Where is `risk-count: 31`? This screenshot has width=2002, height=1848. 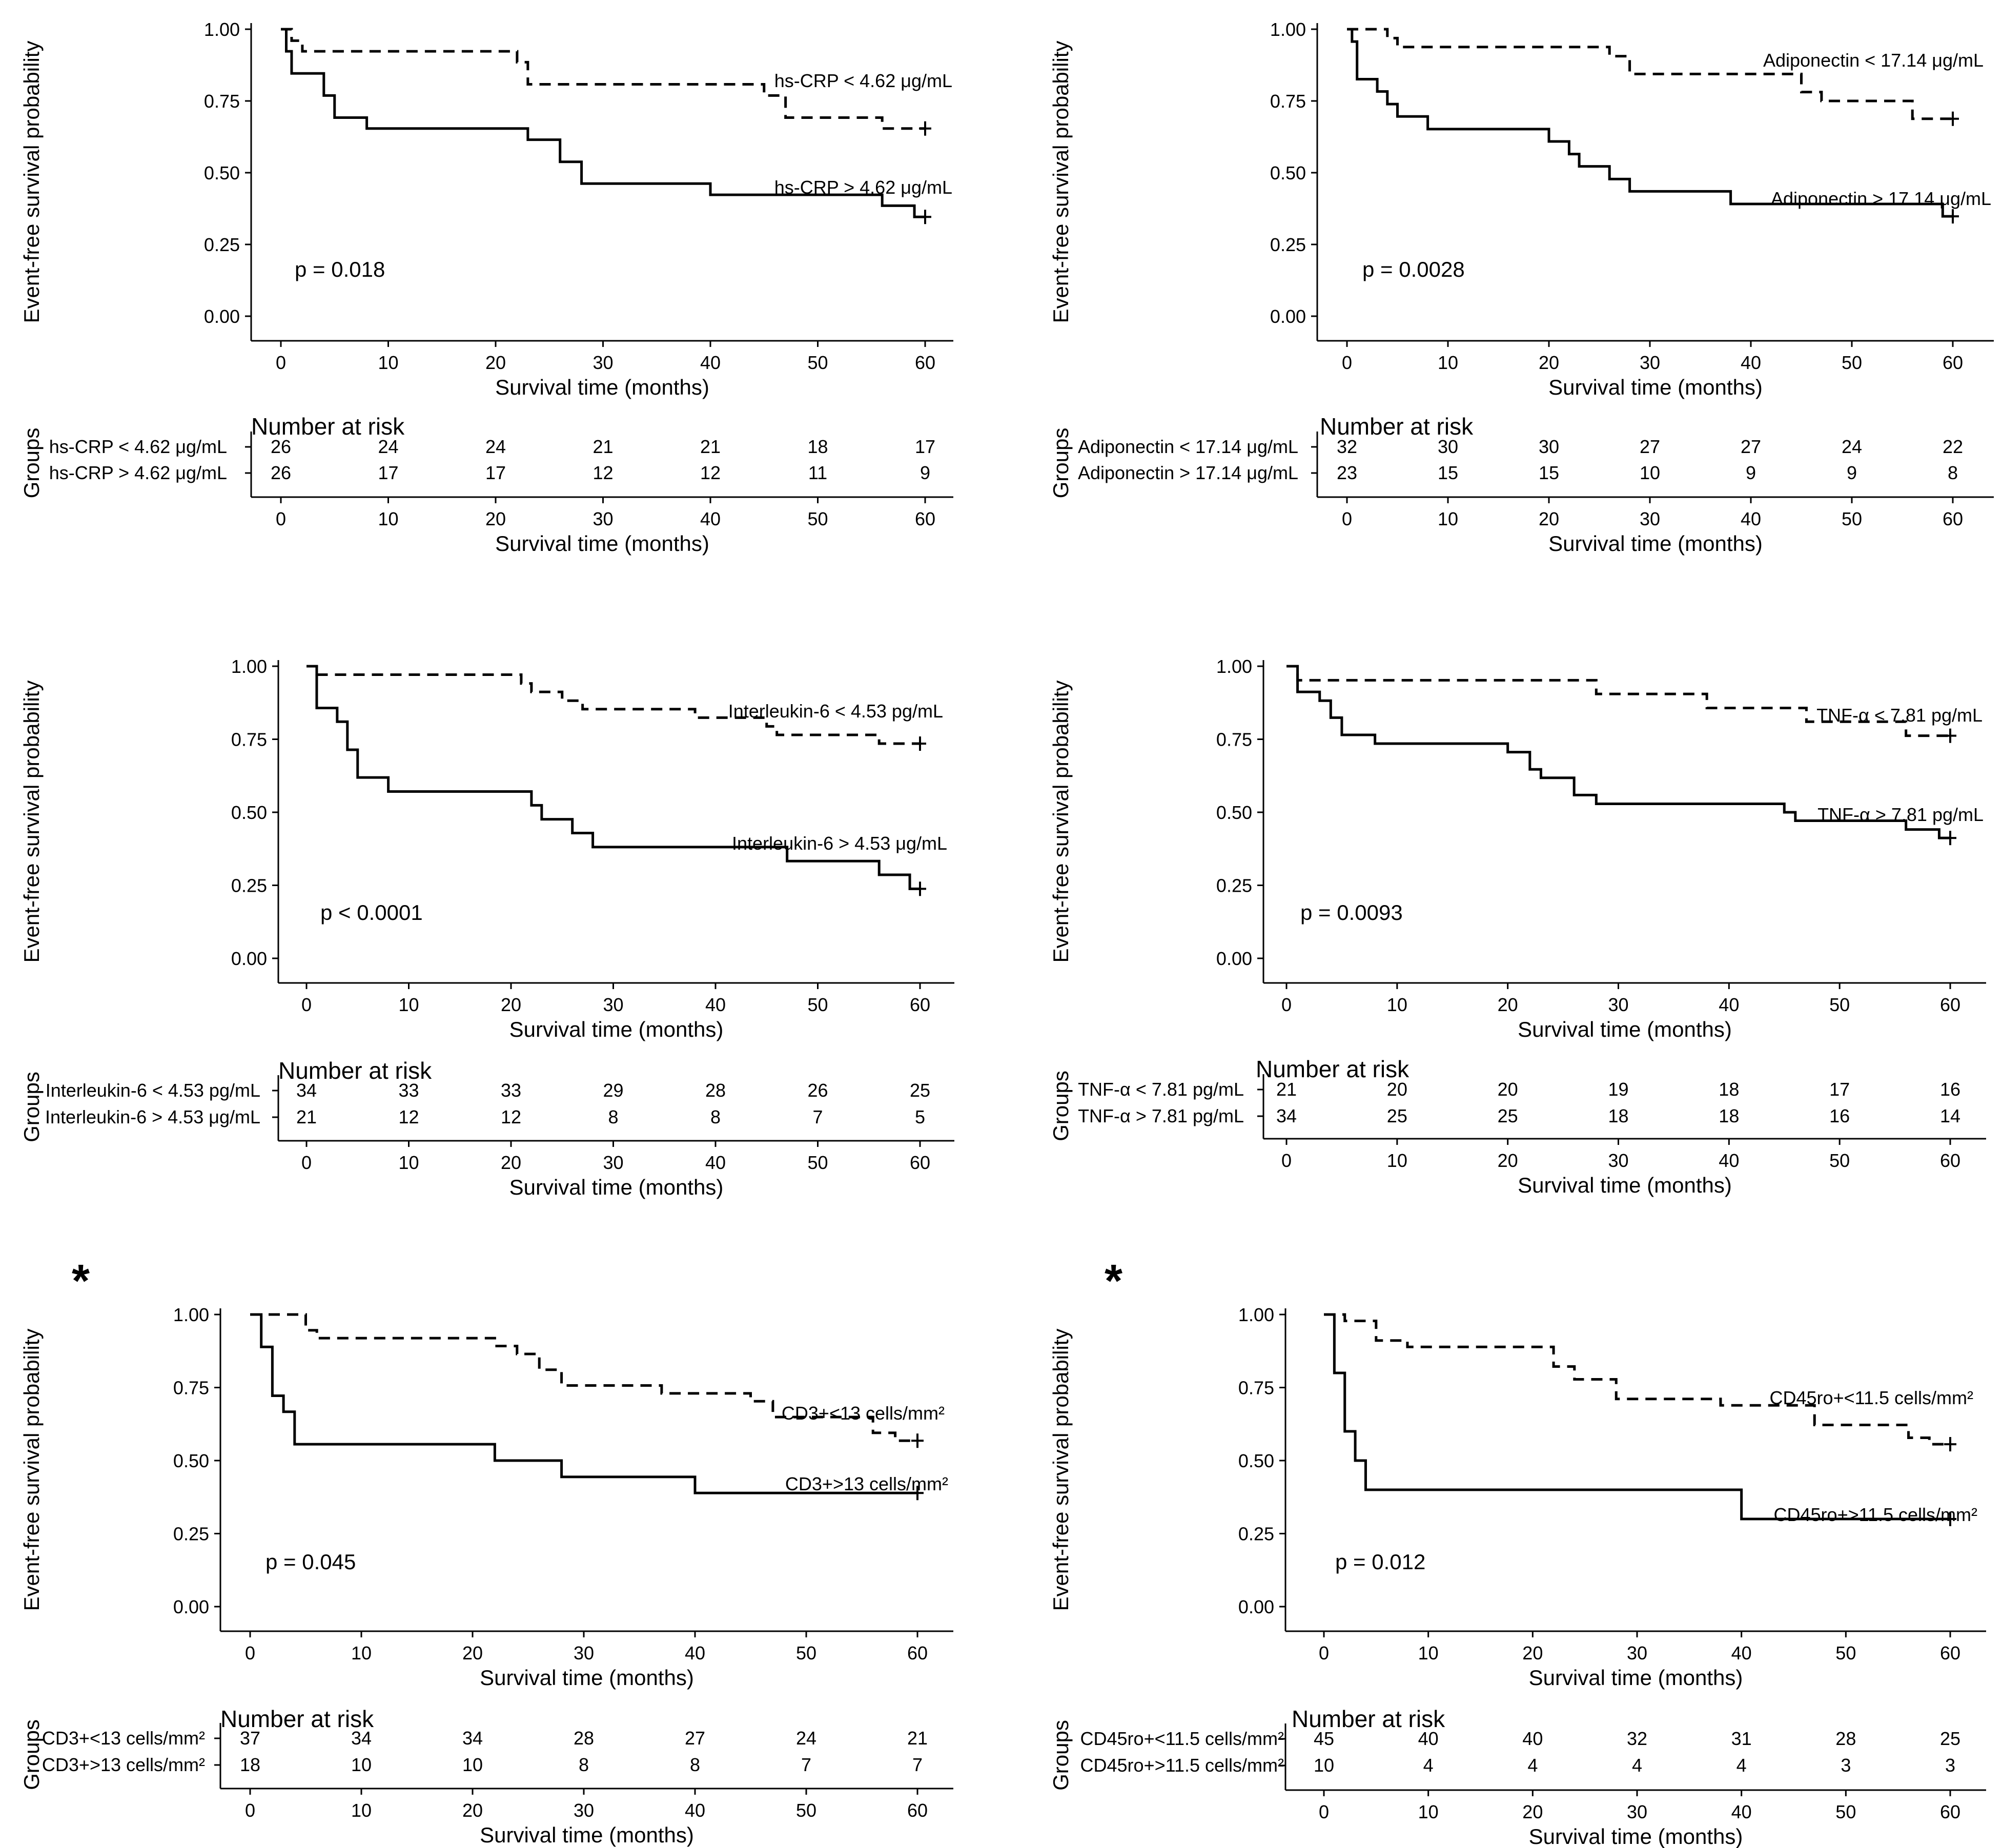 risk-count: 31 is located at coordinates (1741, 1738).